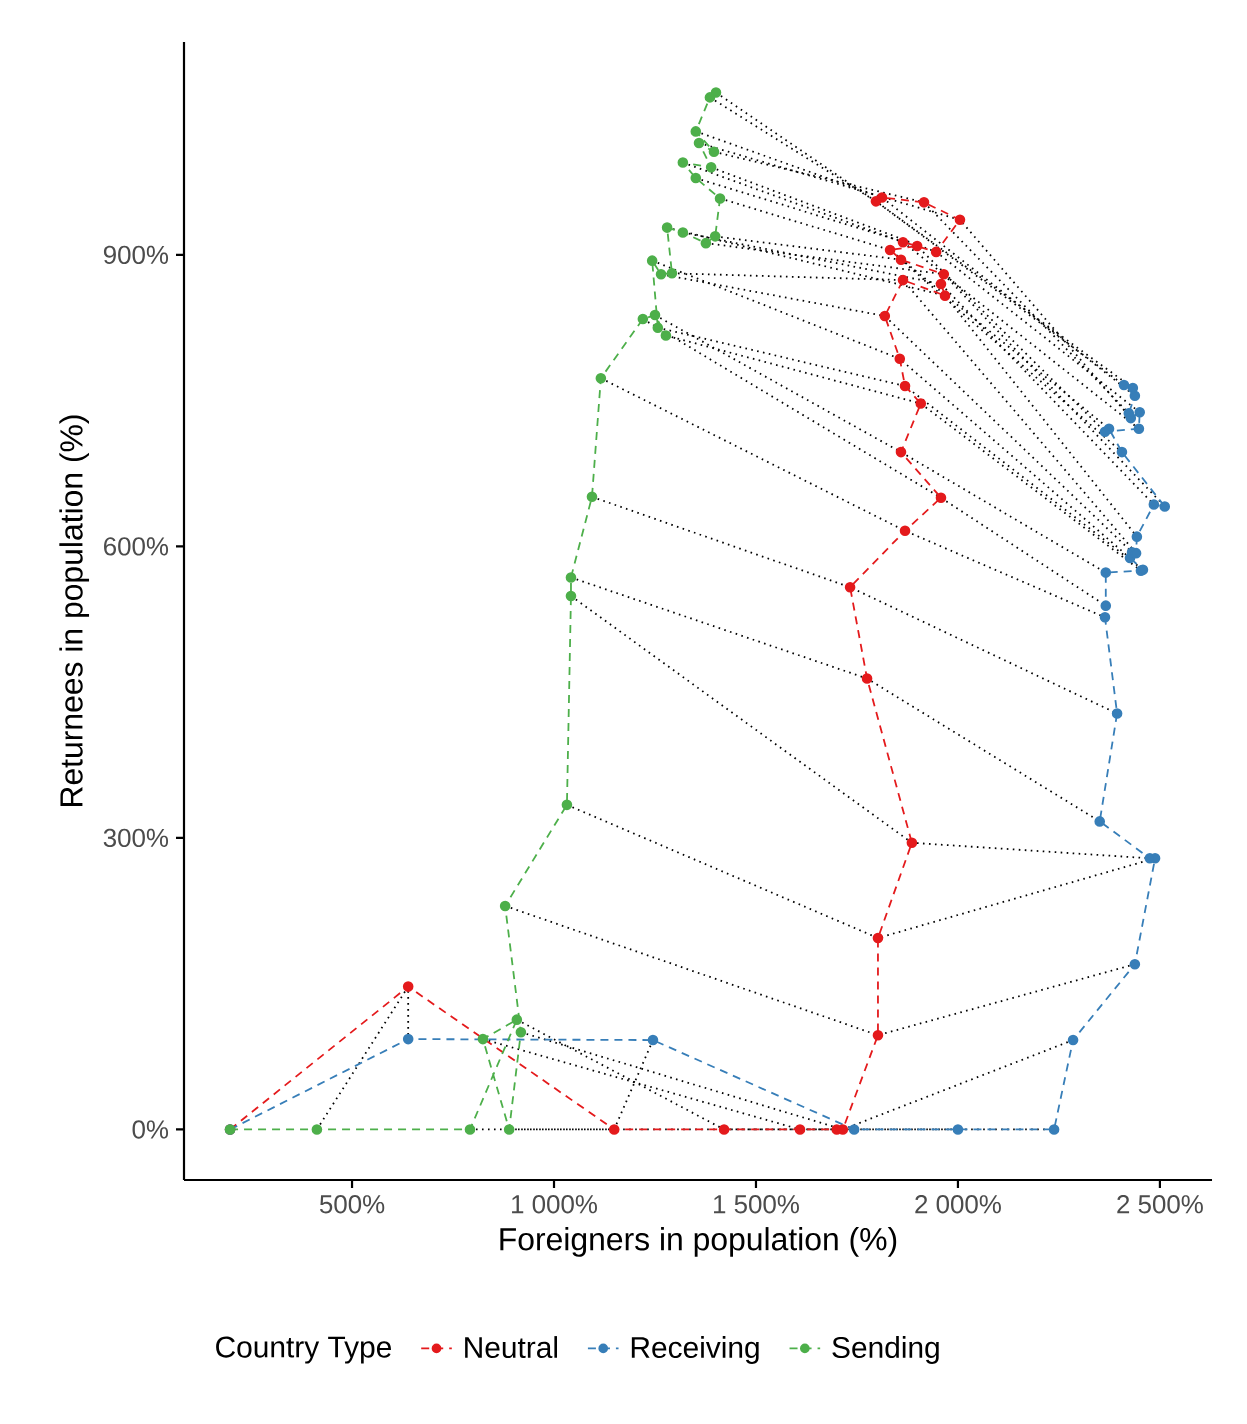 This screenshot has width=1247, height=1424. I want to click on legend-label: Receiving, so click(695, 1350).